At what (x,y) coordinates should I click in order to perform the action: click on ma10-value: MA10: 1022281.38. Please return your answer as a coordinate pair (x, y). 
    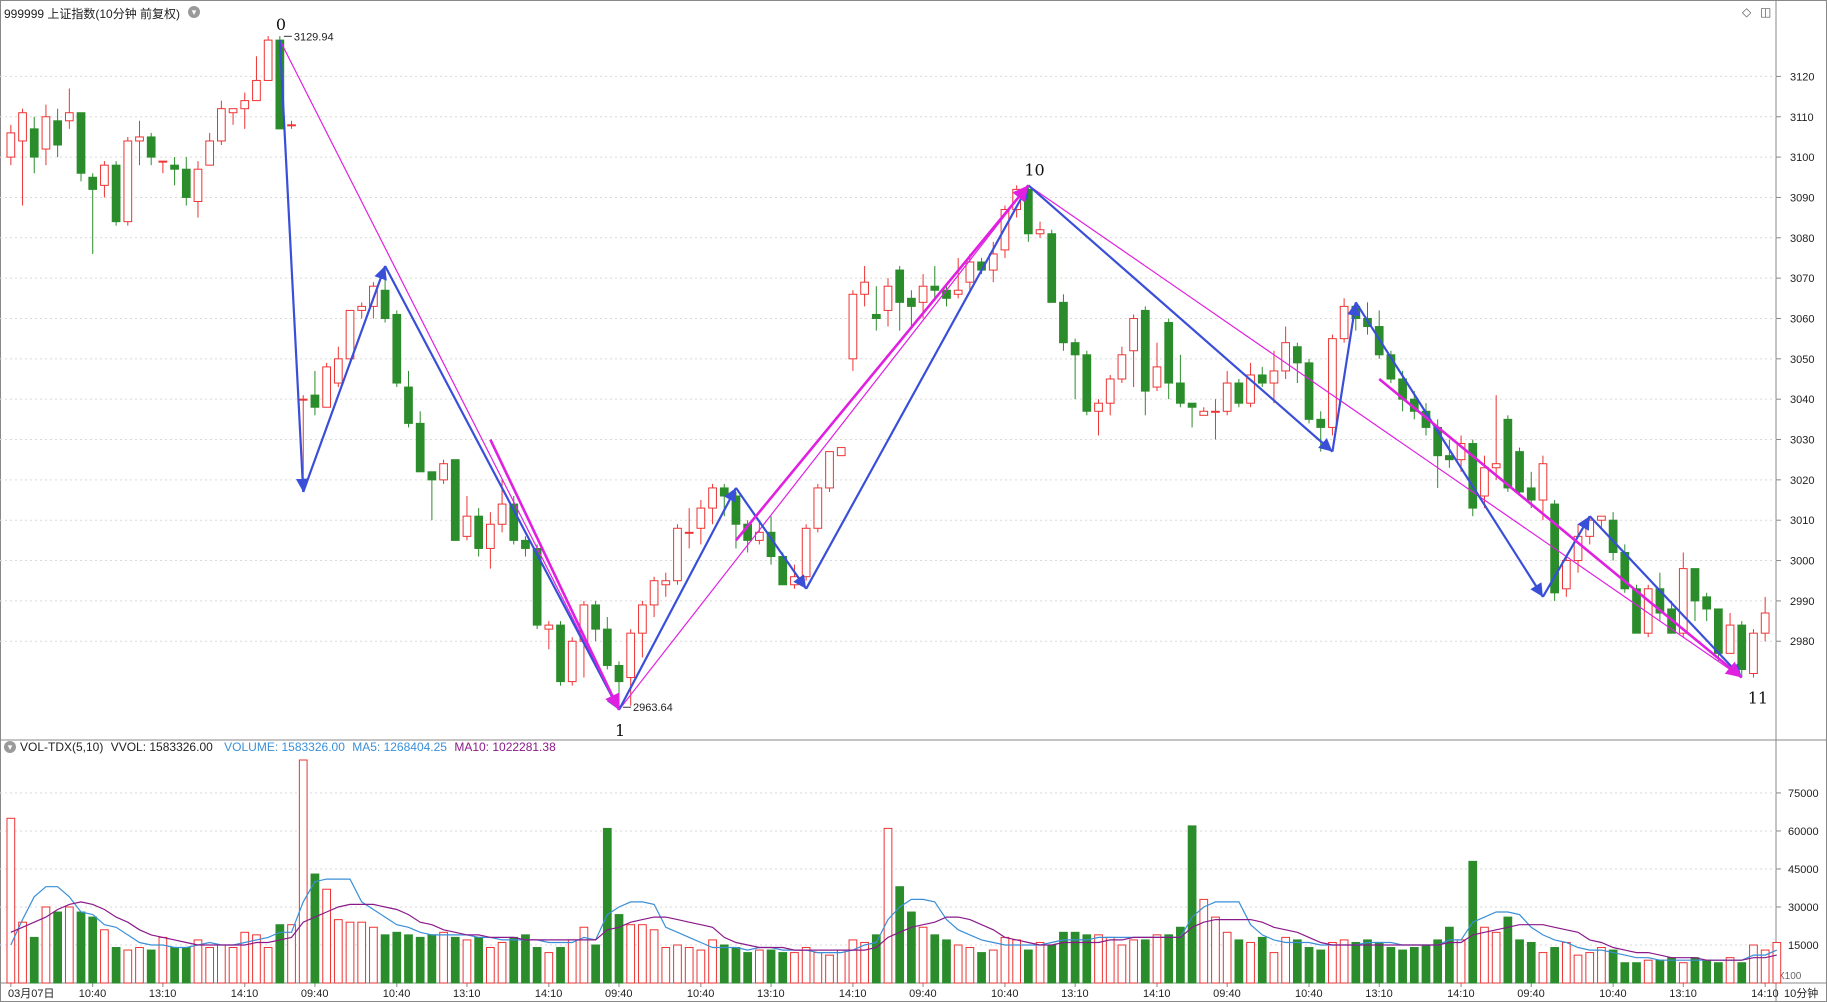
    Looking at the image, I should click on (505, 747).